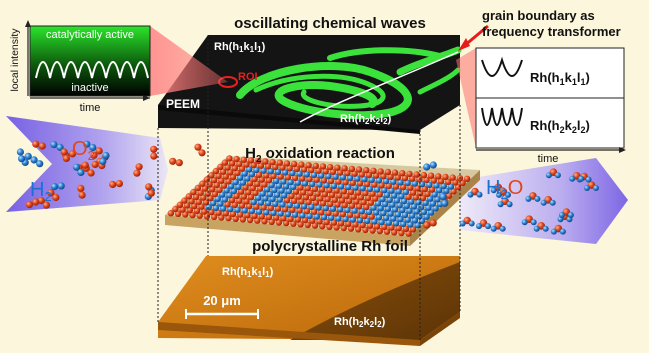 Image resolution: width=649 pixels, height=353 pixels. Describe the element at coordinates (560, 126) in the screenshot. I see `right-inset-rh2: Rh(h2k2l2)` at that location.